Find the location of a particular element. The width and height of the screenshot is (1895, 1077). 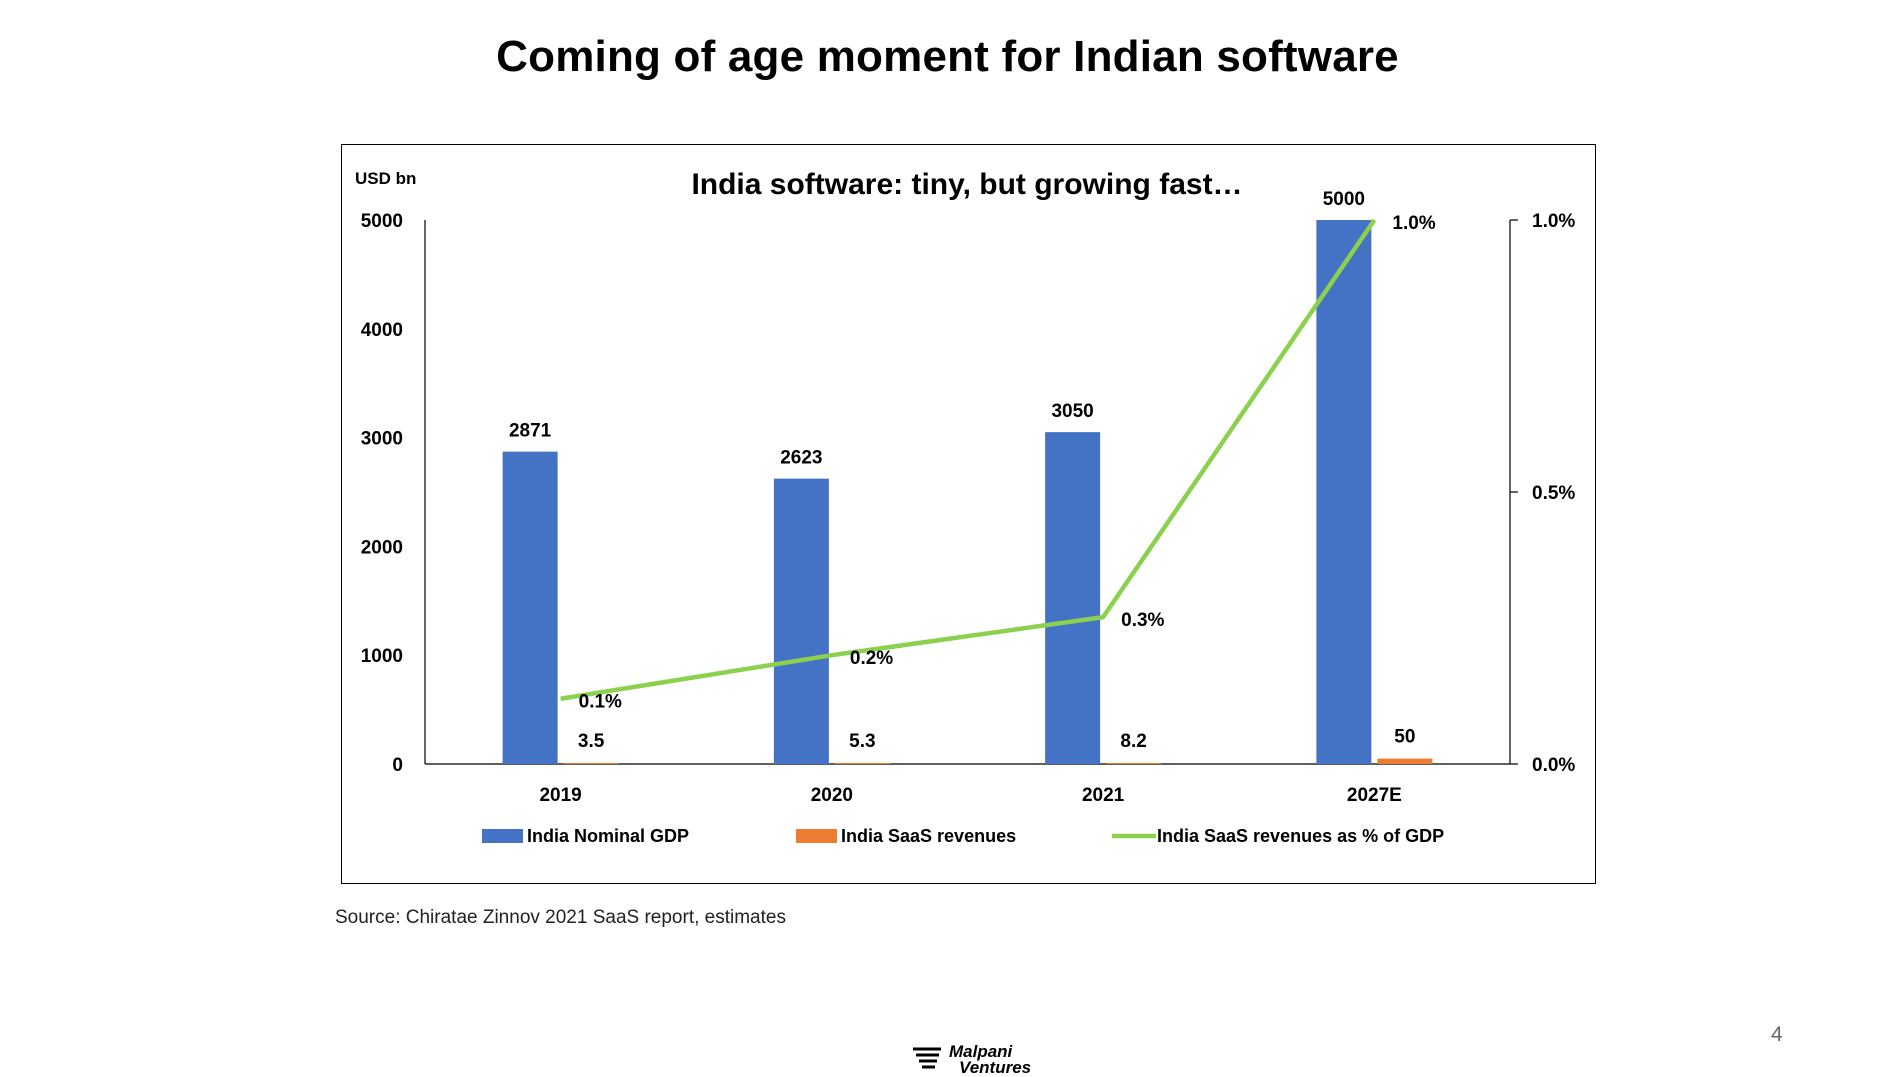

logo-text: Malpani Ventures is located at coordinates (990, 1059).